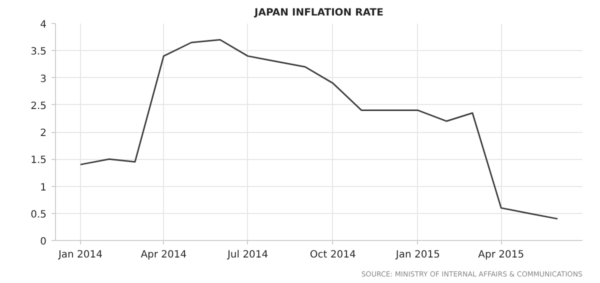 Image resolution: width=600 pixels, height=283 pixels. I want to click on y-tick-label: 2.5, so click(38, 106).